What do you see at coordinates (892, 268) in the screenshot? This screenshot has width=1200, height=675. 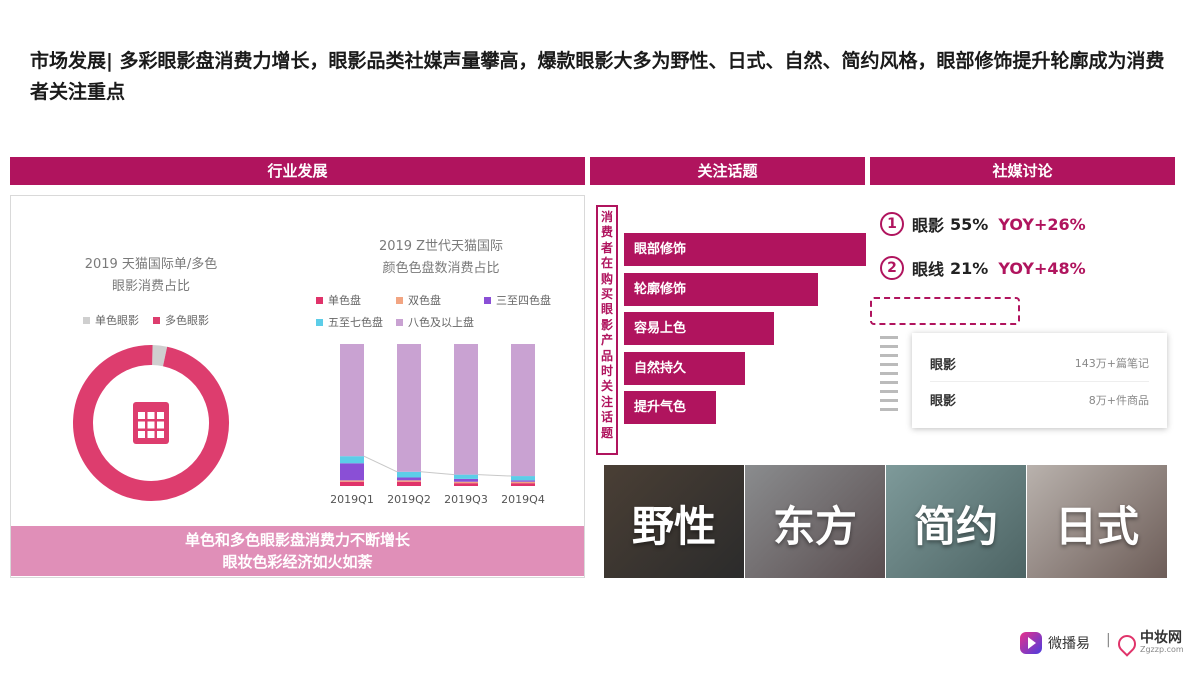 I see `rank-badge: 2` at bounding box center [892, 268].